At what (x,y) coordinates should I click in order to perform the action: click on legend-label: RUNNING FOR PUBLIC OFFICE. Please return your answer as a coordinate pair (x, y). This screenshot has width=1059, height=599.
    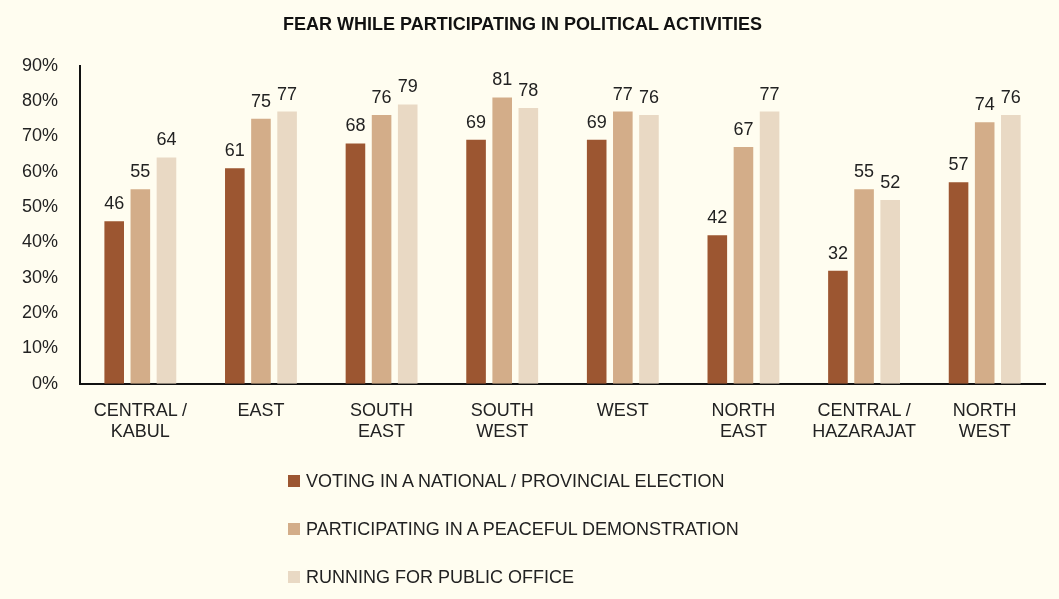
    Looking at the image, I should click on (440, 577).